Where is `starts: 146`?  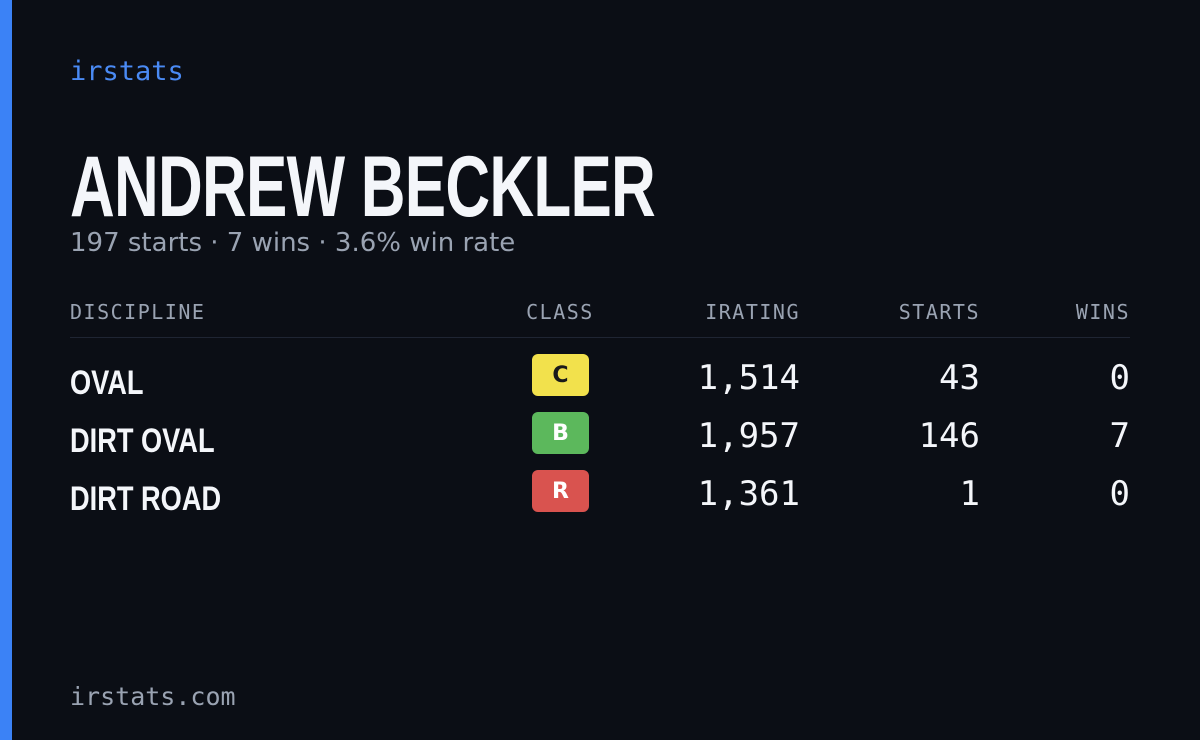
starts: 146 is located at coordinates (949, 436).